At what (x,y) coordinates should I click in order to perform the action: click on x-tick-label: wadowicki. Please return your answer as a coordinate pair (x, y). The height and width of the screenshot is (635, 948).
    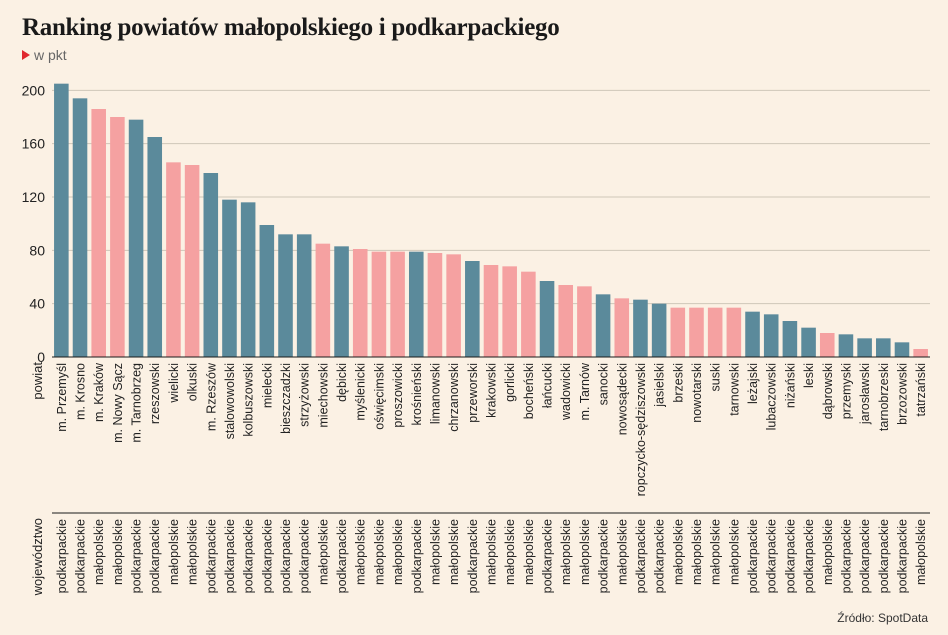
    Looking at the image, I should click on (566, 392).